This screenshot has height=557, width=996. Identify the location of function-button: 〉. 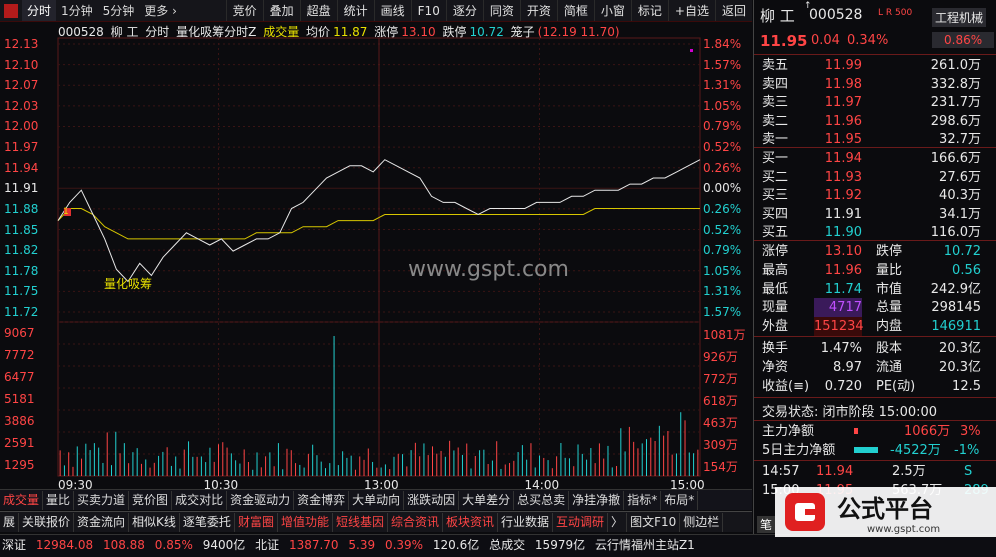
(618, 522).